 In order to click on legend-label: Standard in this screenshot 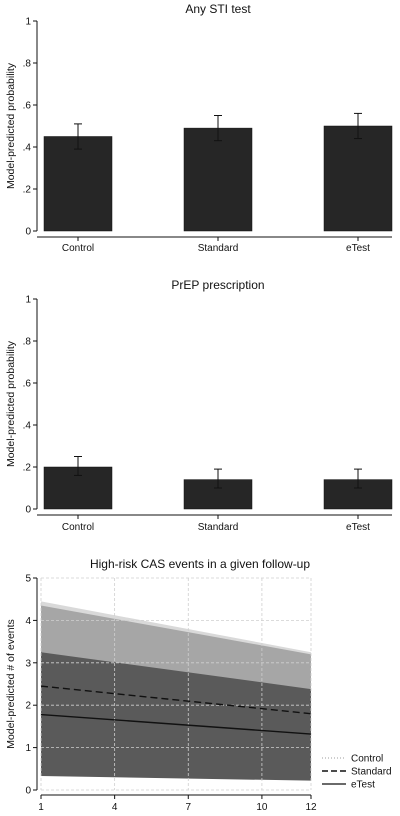, I will do `click(371, 772)`.